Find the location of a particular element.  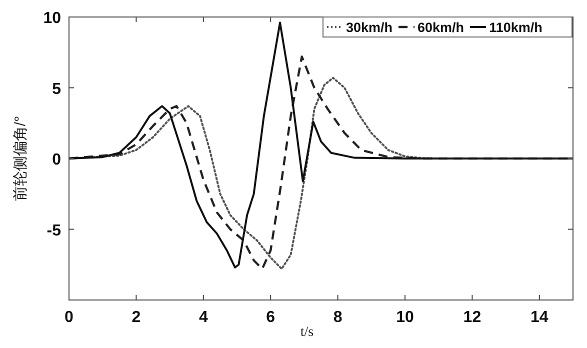

y-tick-label: 10 is located at coordinates (52, 18).